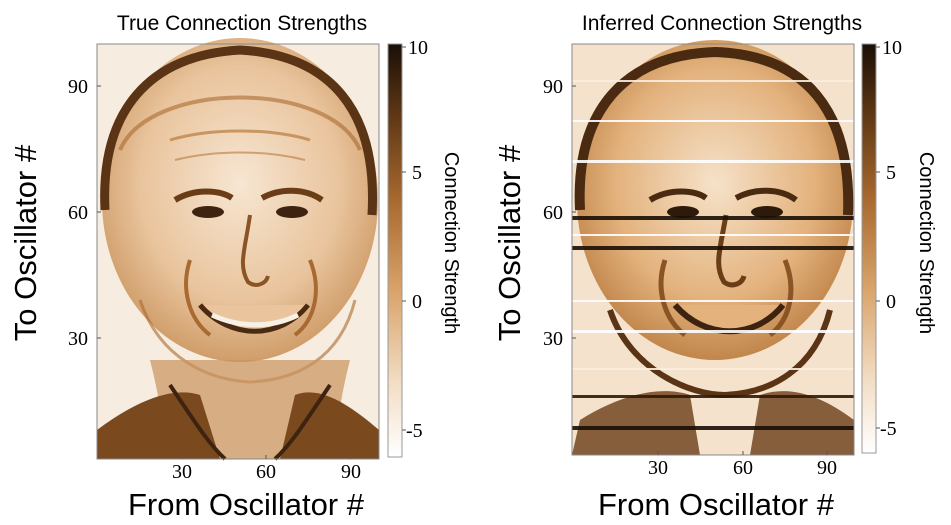  What do you see at coordinates (722, 23) in the screenshot?
I see `chart-title: Inferred Connection Strengths` at bounding box center [722, 23].